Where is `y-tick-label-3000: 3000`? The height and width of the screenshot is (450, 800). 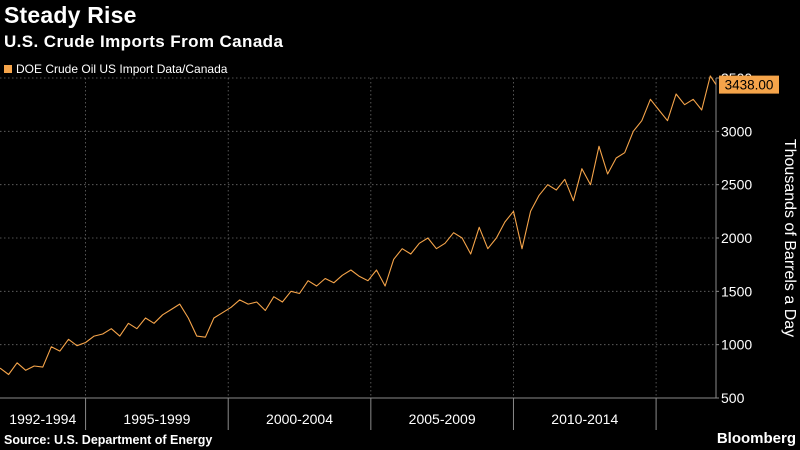 y-tick-label-3000: 3000 is located at coordinates (736, 131).